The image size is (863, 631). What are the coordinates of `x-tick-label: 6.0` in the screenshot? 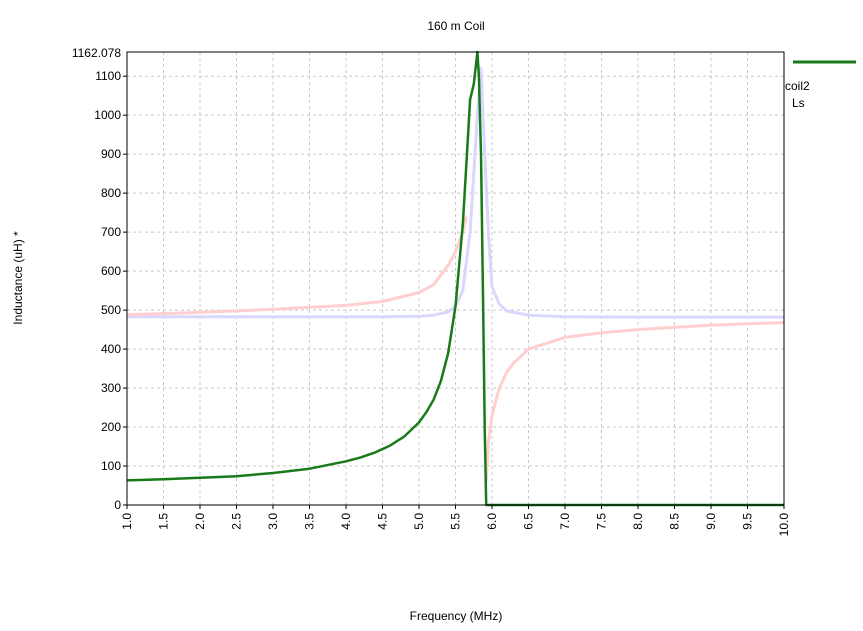 It's located at (492, 521).